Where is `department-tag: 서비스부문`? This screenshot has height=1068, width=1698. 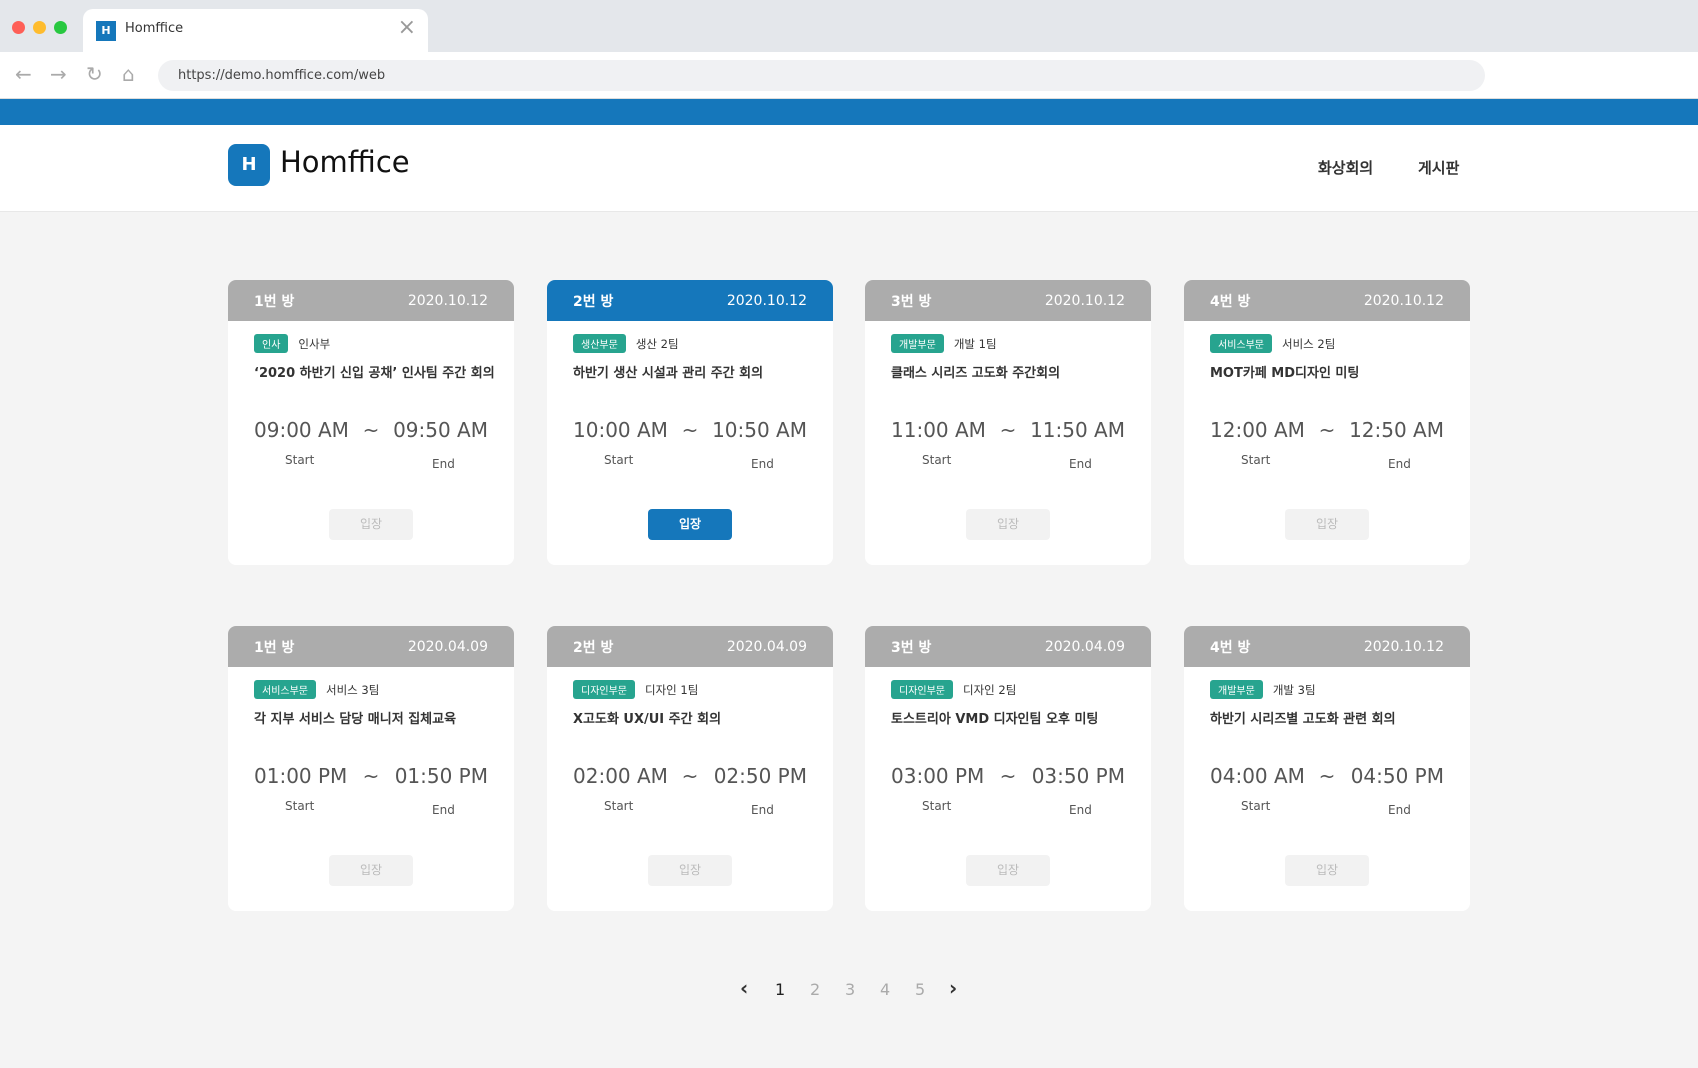
department-tag: 서비스부문 is located at coordinates (1241, 343).